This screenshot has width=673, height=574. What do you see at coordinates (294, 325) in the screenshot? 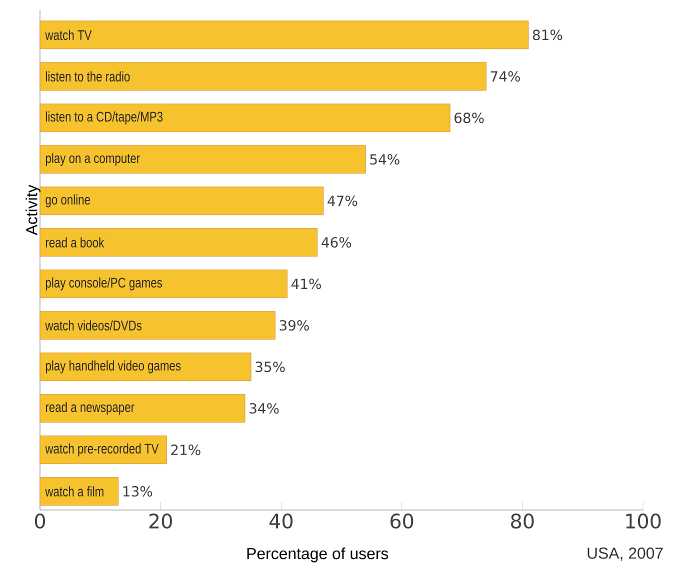
I see `data-label: 39%` at bounding box center [294, 325].